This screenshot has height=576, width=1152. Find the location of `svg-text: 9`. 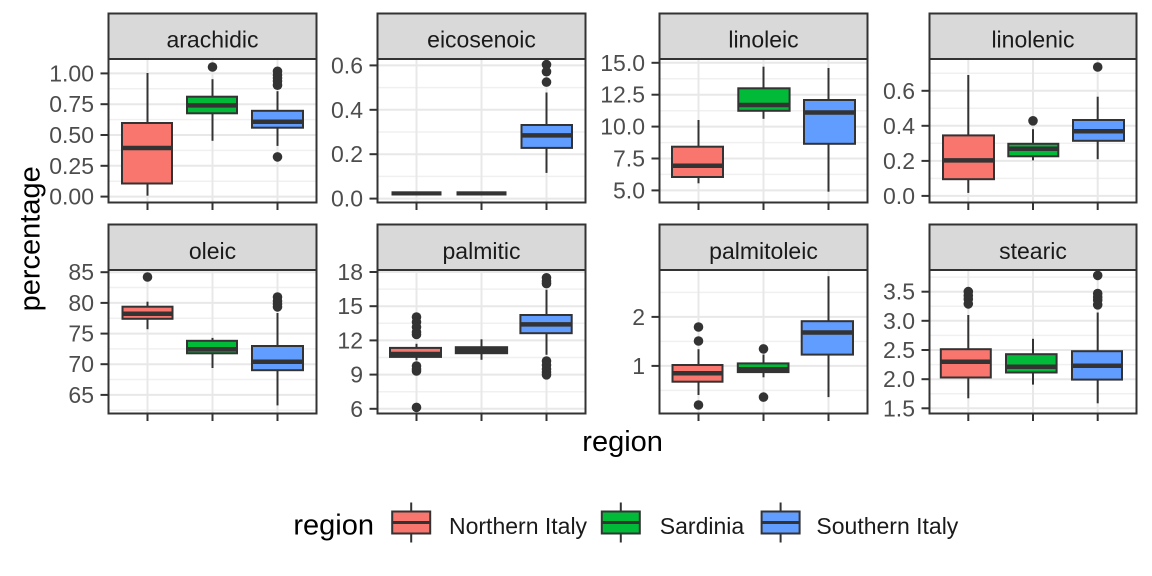

svg-text: 9 is located at coordinates (356, 375).